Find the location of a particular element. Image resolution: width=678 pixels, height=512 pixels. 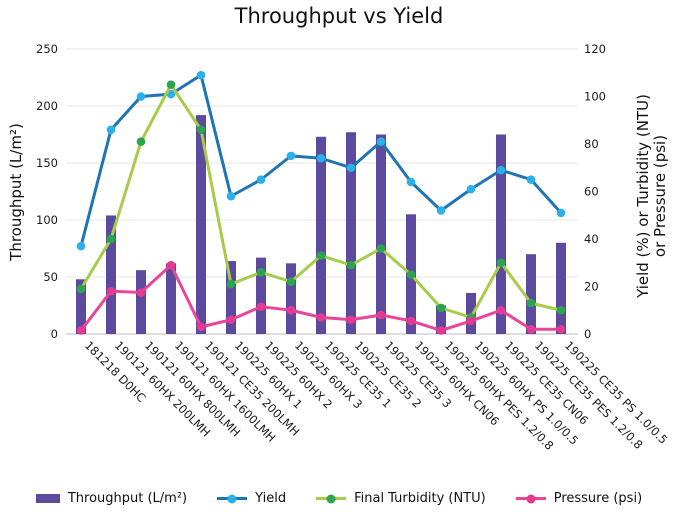

left-axis-tick: 200 is located at coordinates (47, 106).